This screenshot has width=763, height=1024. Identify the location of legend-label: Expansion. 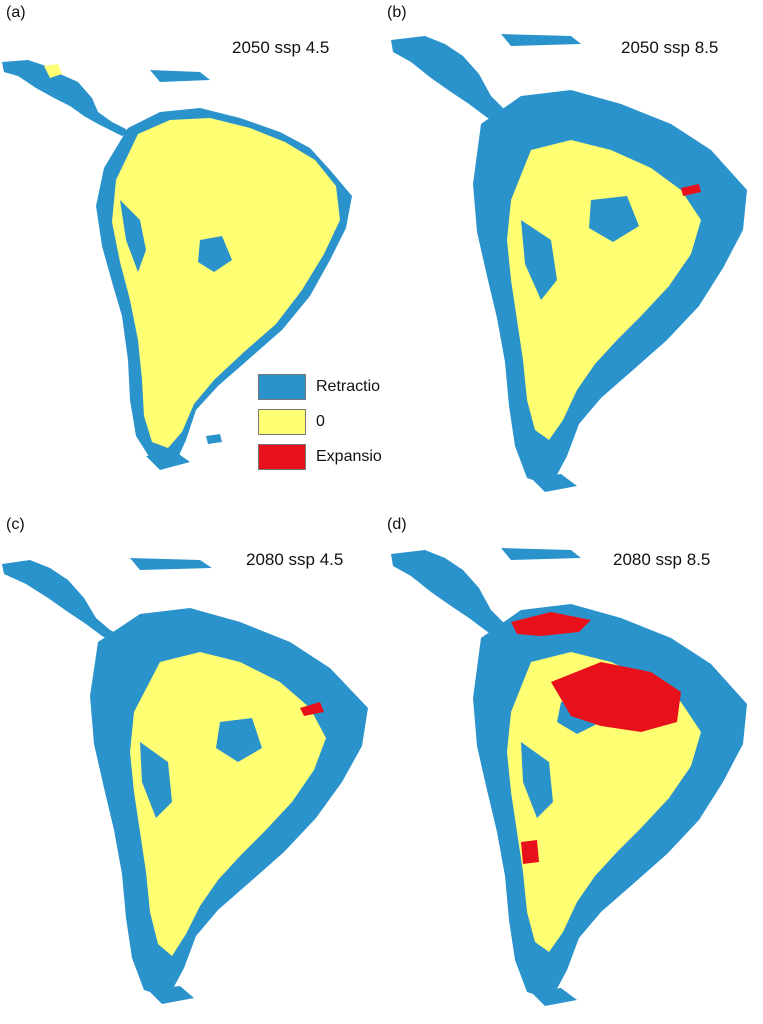
(348, 456).